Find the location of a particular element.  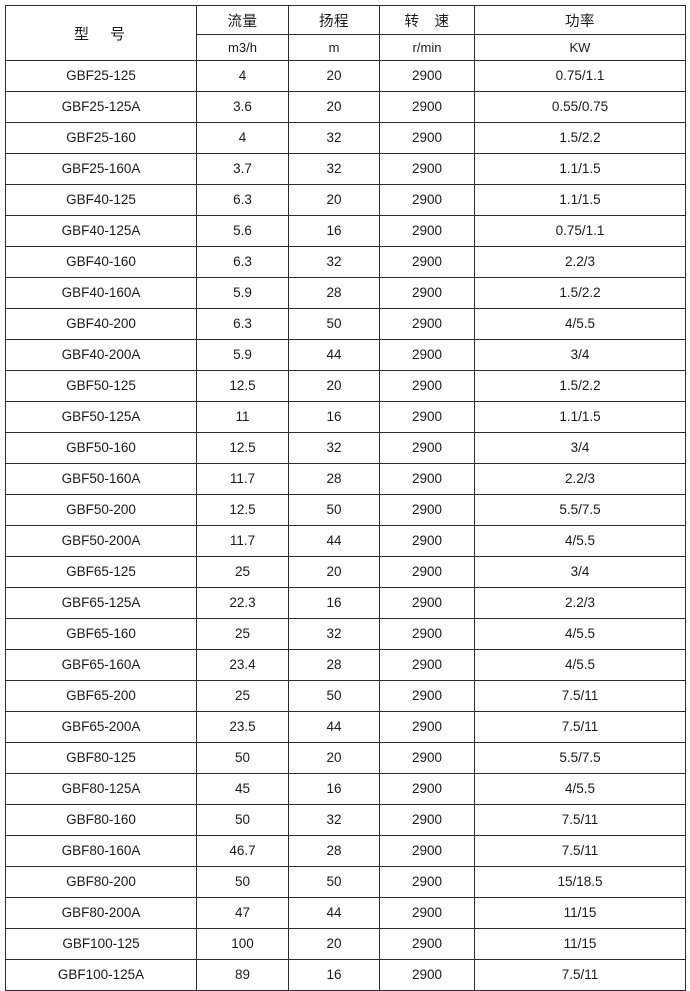

table-row: GBF40-125A 5.6 16 2900 0.75/1.1 is located at coordinates (345, 231).